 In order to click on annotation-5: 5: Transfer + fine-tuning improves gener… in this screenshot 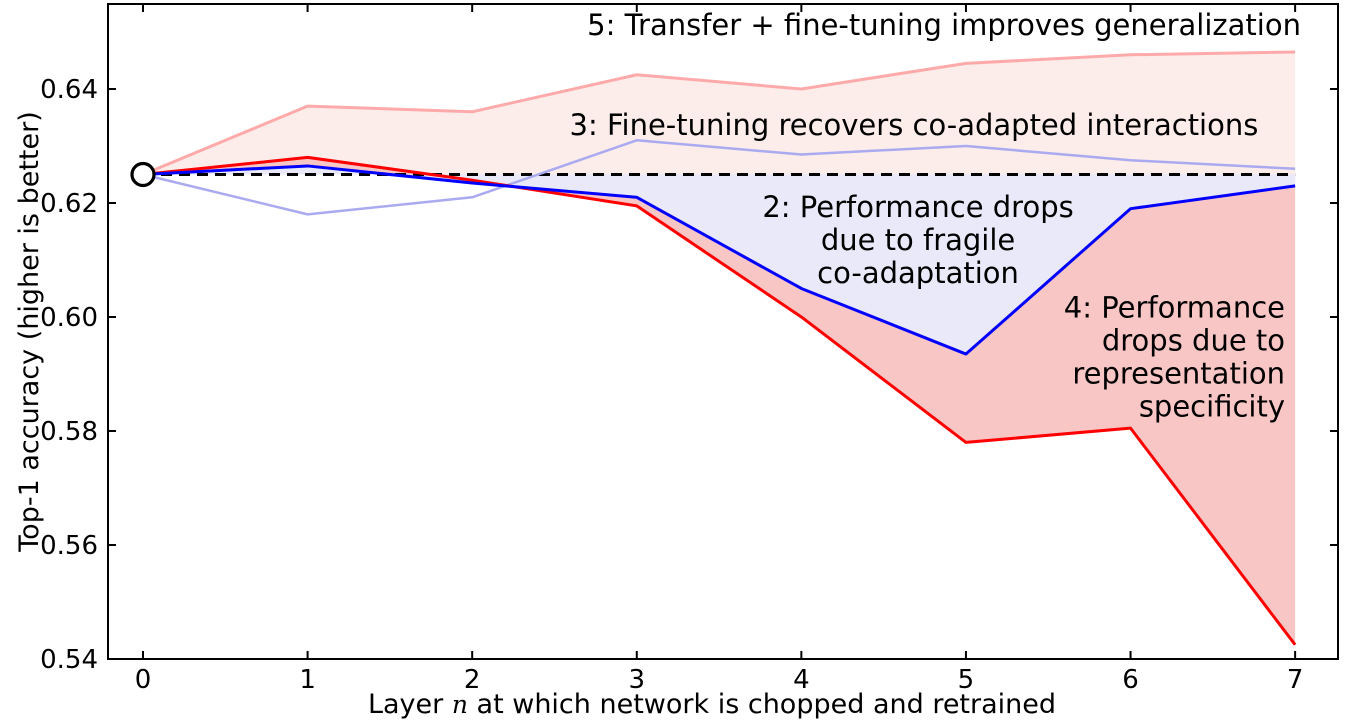, I will do `click(944, 25)`.